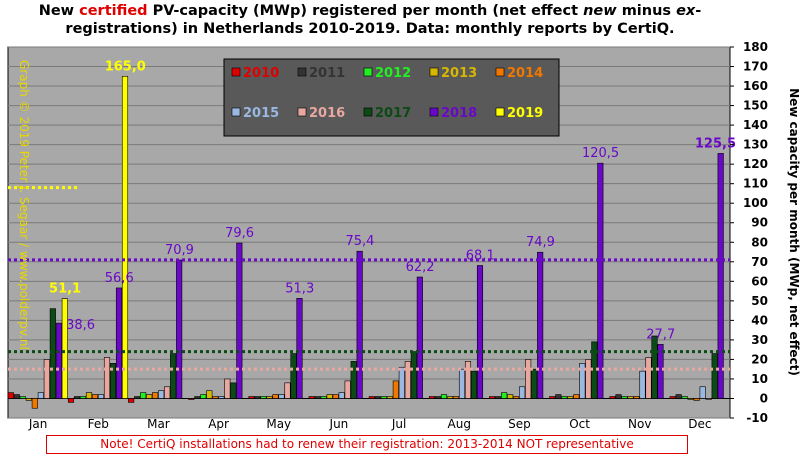 This screenshot has height=463, width=801. I want to click on legend-swatch-2014, so click(500, 72).